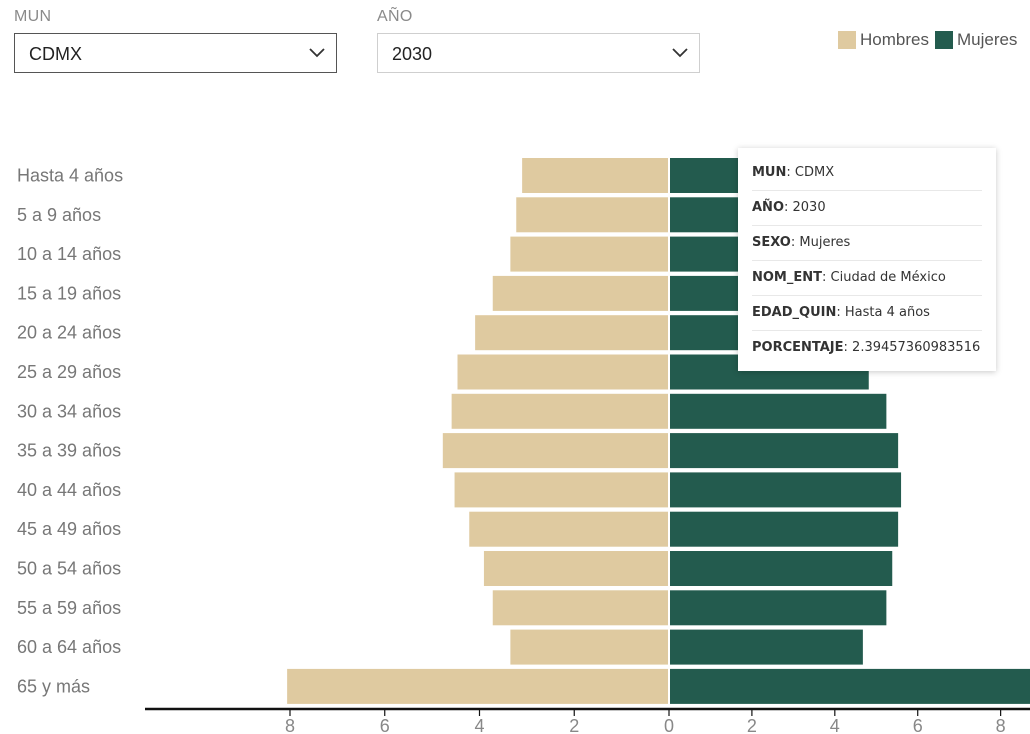 The image size is (1030, 734). I want to click on bar-hombres-hasta-4-a-os, so click(595, 175).